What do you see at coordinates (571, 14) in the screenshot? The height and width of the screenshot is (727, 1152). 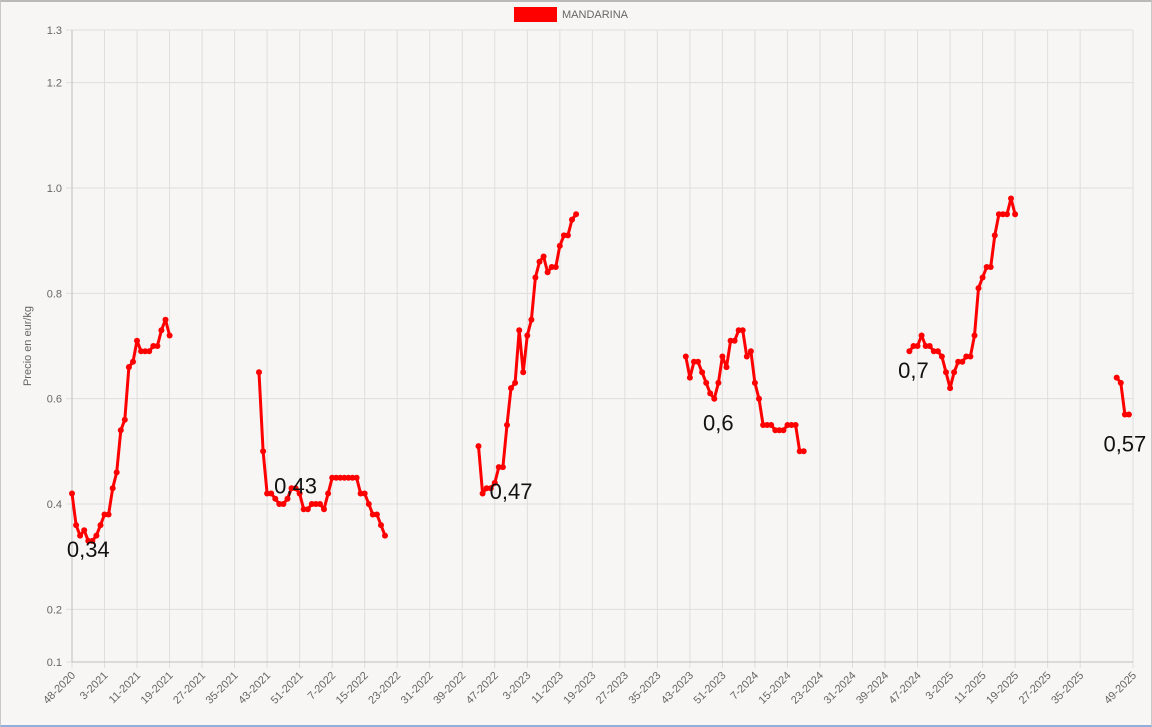 I see `legend: MANDARINA` at bounding box center [571, 14].